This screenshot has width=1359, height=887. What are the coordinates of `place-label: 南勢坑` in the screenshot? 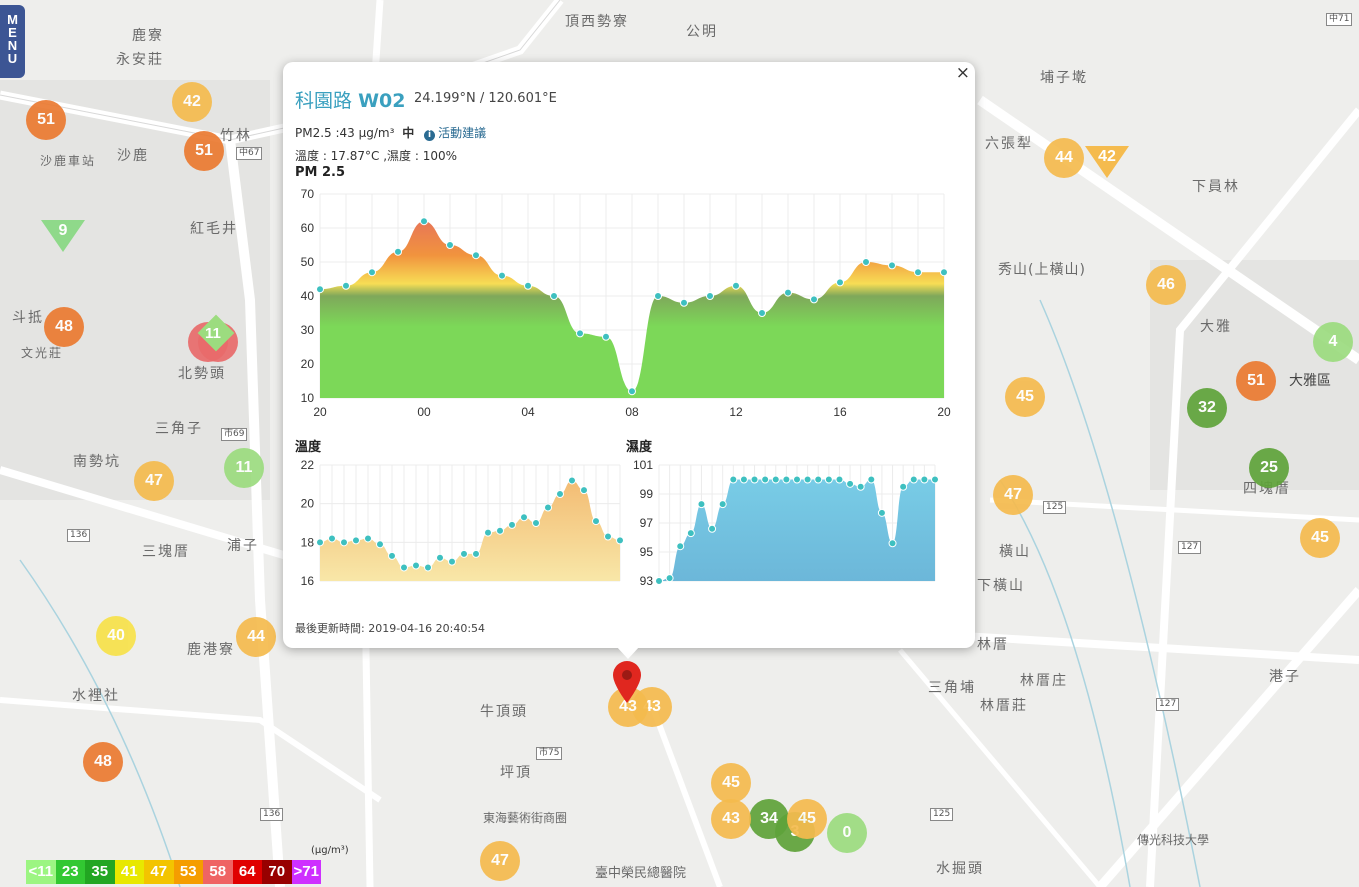 It's located at (97, 462).